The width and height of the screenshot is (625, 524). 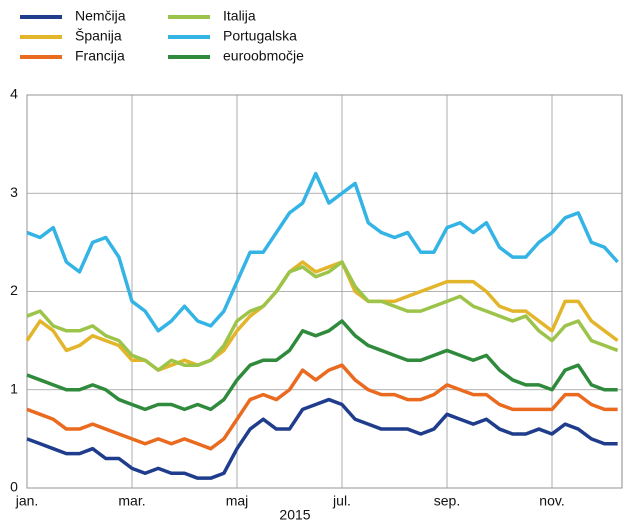 What do you see at coordinates (27, 501) in the screenshot?
I see `x-tick-label: jan.` at bounding box center [27, 501].